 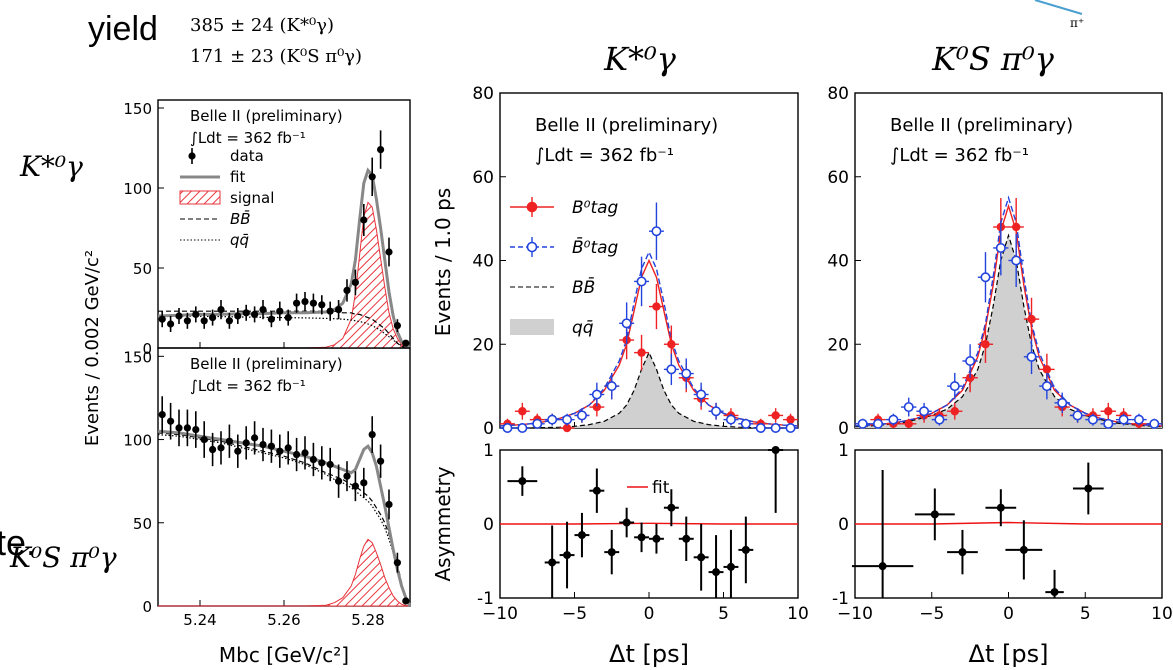 What do you see at coordinates (51, 166) in the screenshot?
I see `row-label-kstar: K*⁰γ` at bounding box center [51, 166].